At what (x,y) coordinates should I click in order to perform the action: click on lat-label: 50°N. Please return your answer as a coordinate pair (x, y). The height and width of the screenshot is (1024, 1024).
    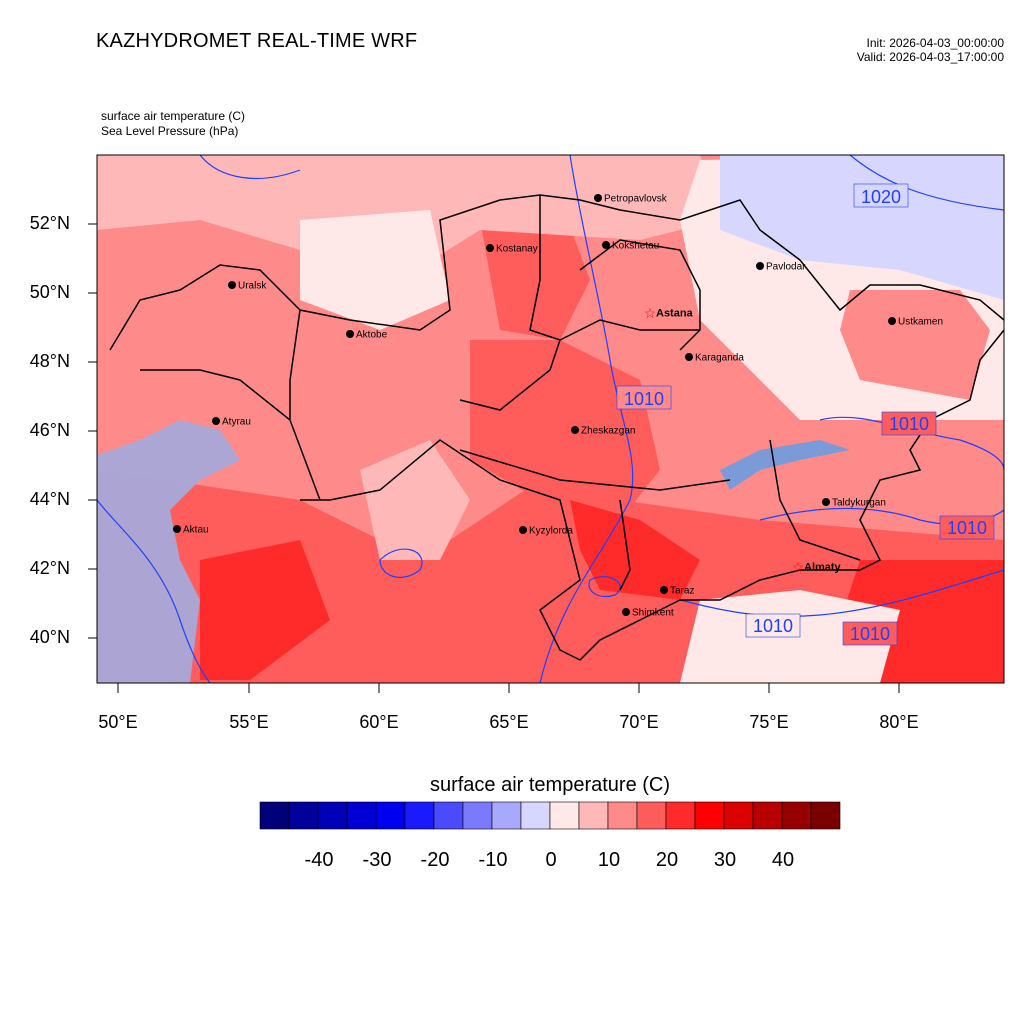
    Looking at the image, I should click on (49, 292).